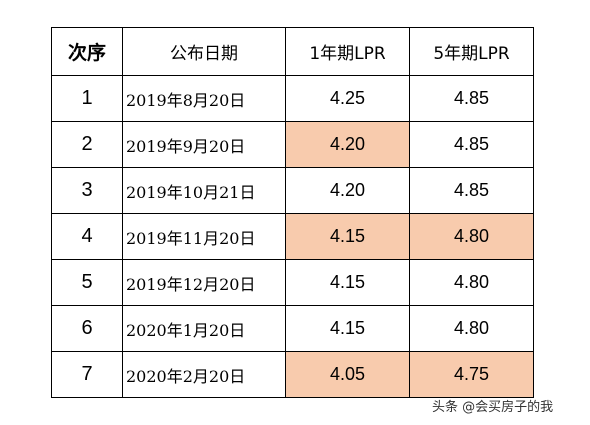  Describe the element at coordinates (87, 328) in the screenshot. I see `cell-seq: 6` at that location.